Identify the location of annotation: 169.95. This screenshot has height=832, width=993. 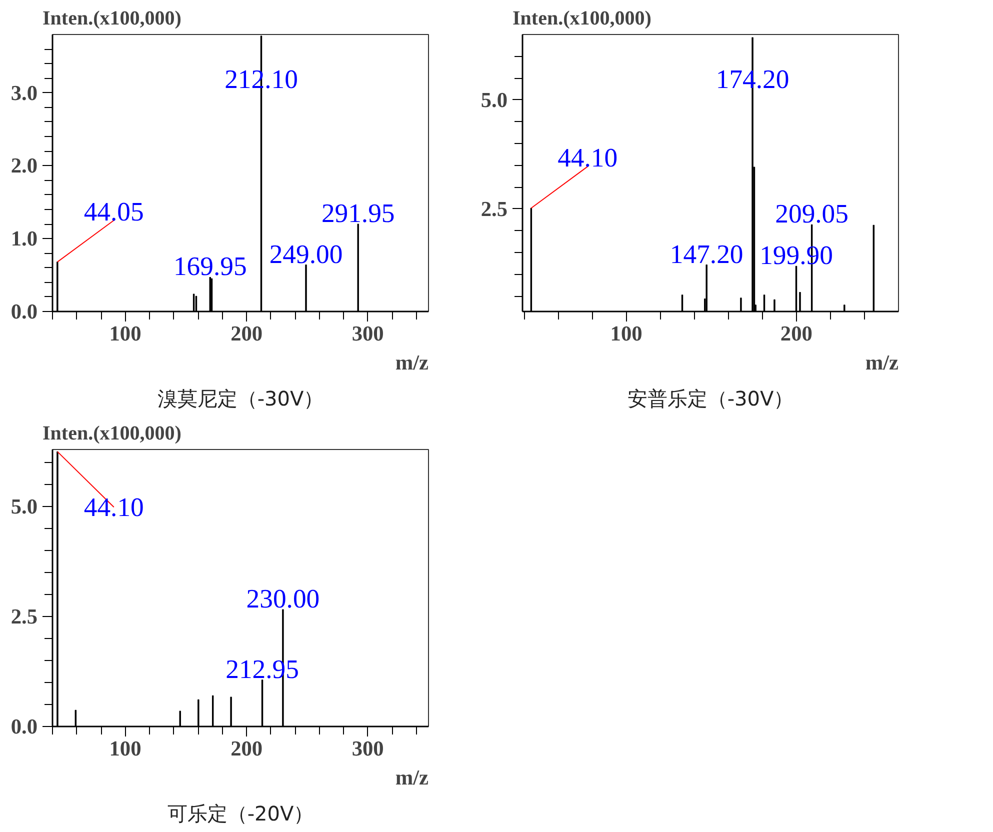
(210, 266).